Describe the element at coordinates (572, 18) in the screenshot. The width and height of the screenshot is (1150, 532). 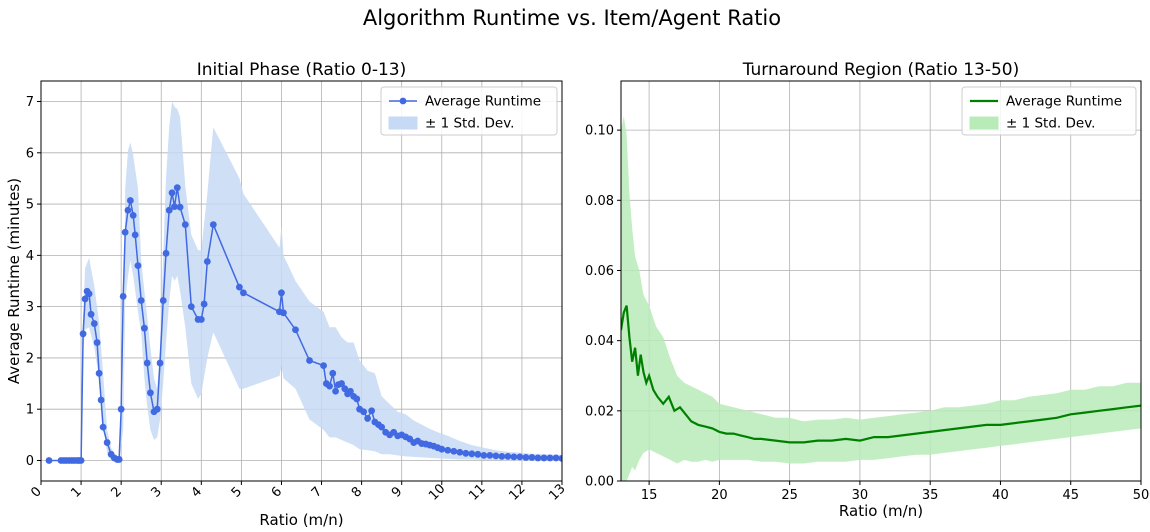
I see `figure-title: Algorithm Runtime vs. Item/Agent Ratio` at that location.